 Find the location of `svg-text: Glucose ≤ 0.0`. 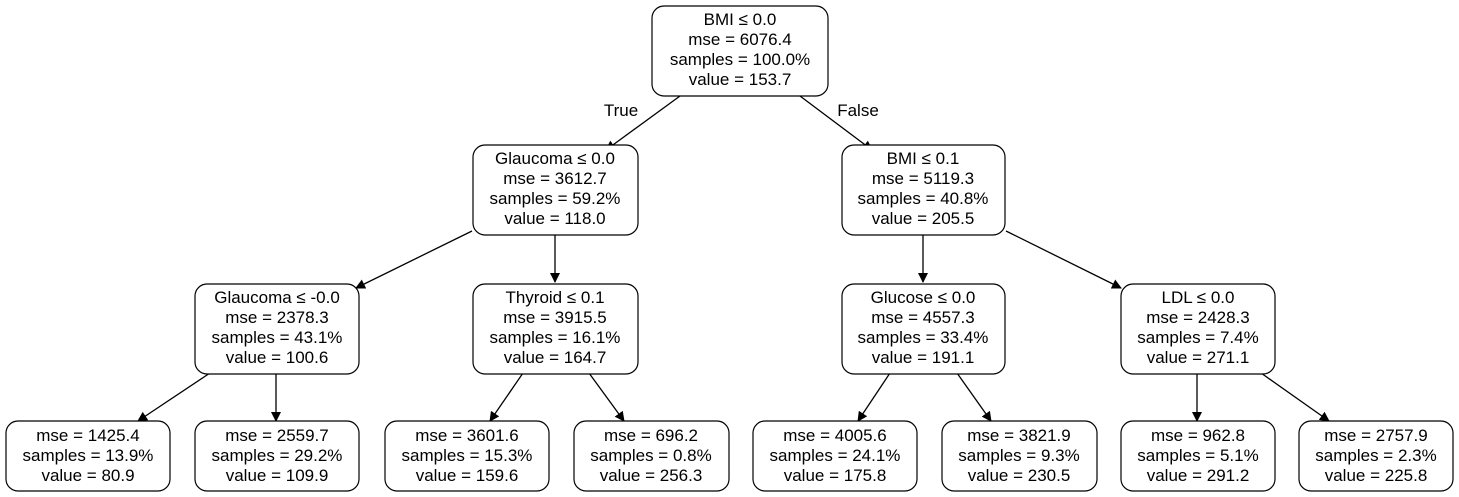

svg-text: Glucose ≤ 0.0 is located at coordinates (923, 297).